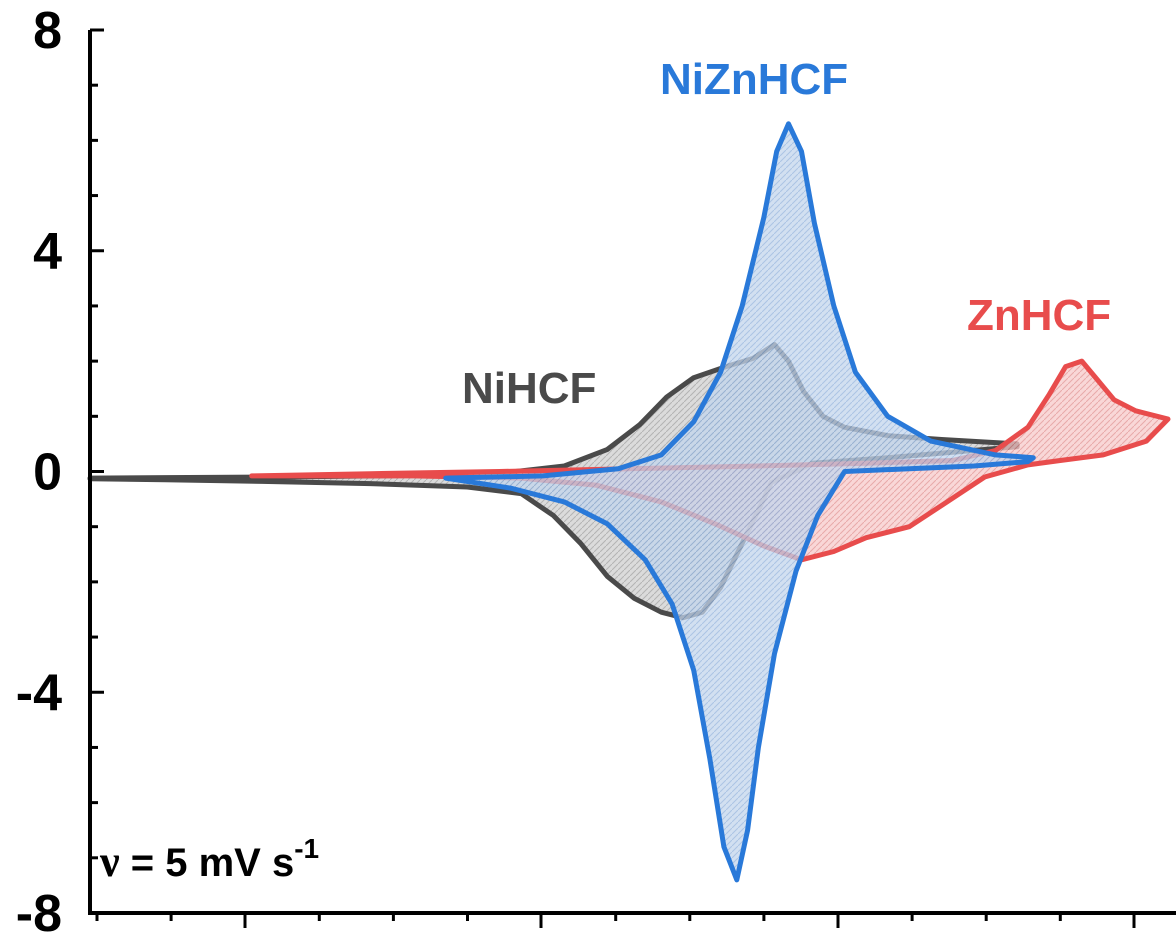 This screenshot has height=933, width=1176. I want to click on y-tick-label: 4, so click(47, 252).